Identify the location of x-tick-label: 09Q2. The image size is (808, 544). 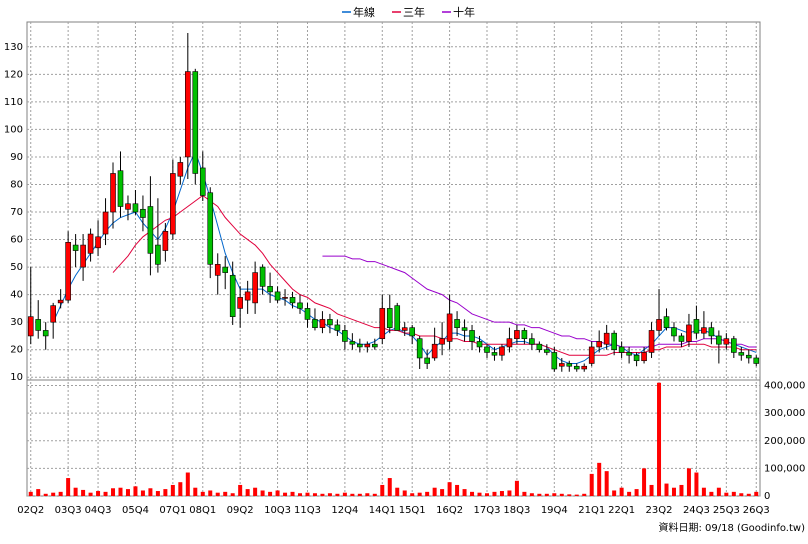
(240, 510).